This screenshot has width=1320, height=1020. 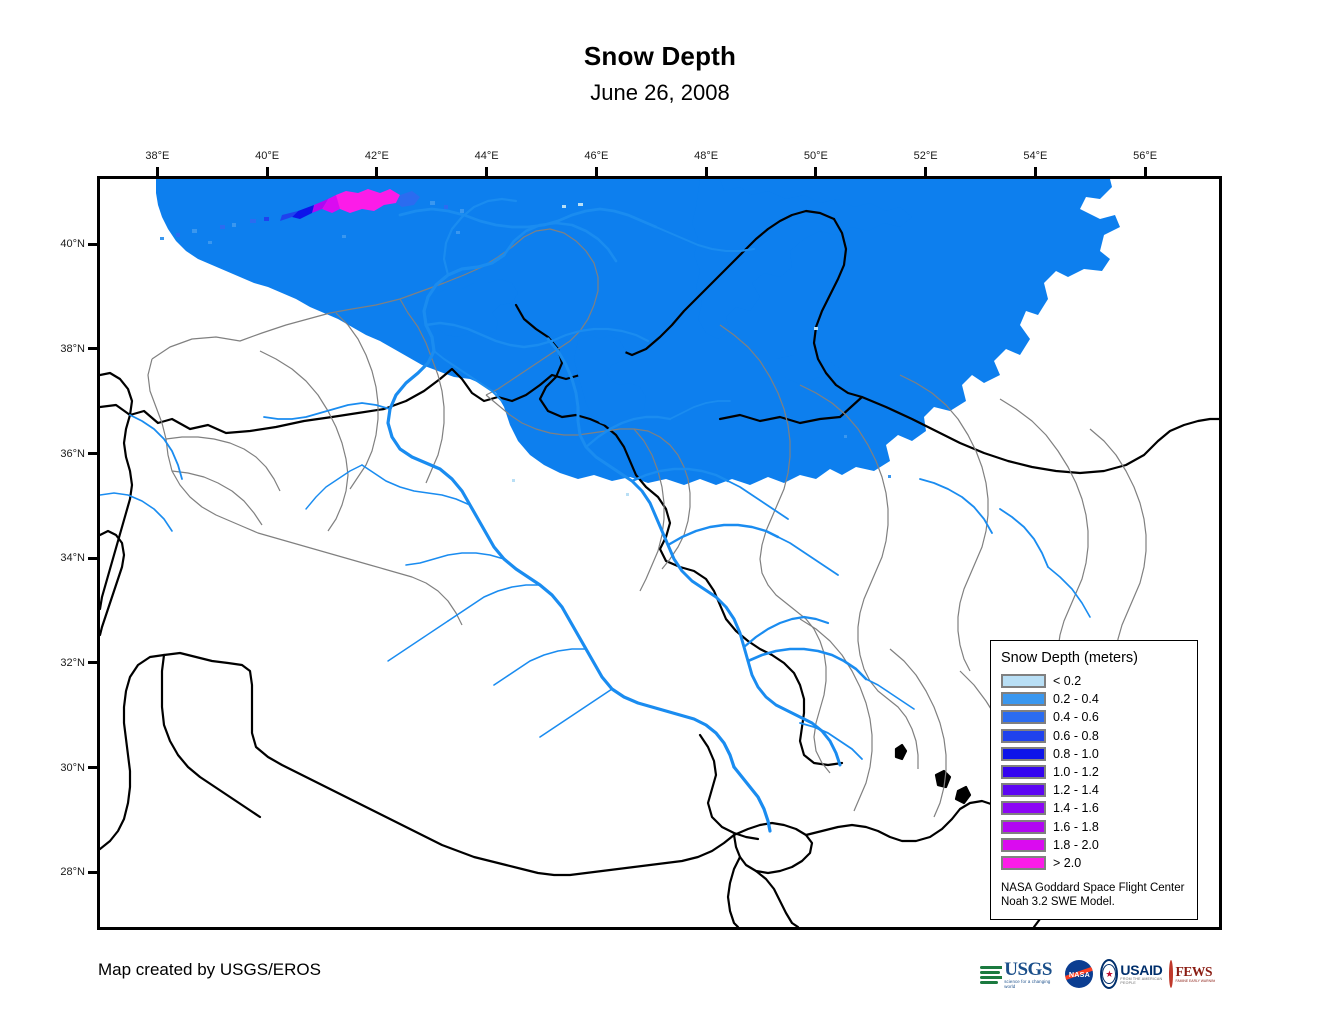 I want to click on basin-euphrates-mid, so click(x=305, y=492).